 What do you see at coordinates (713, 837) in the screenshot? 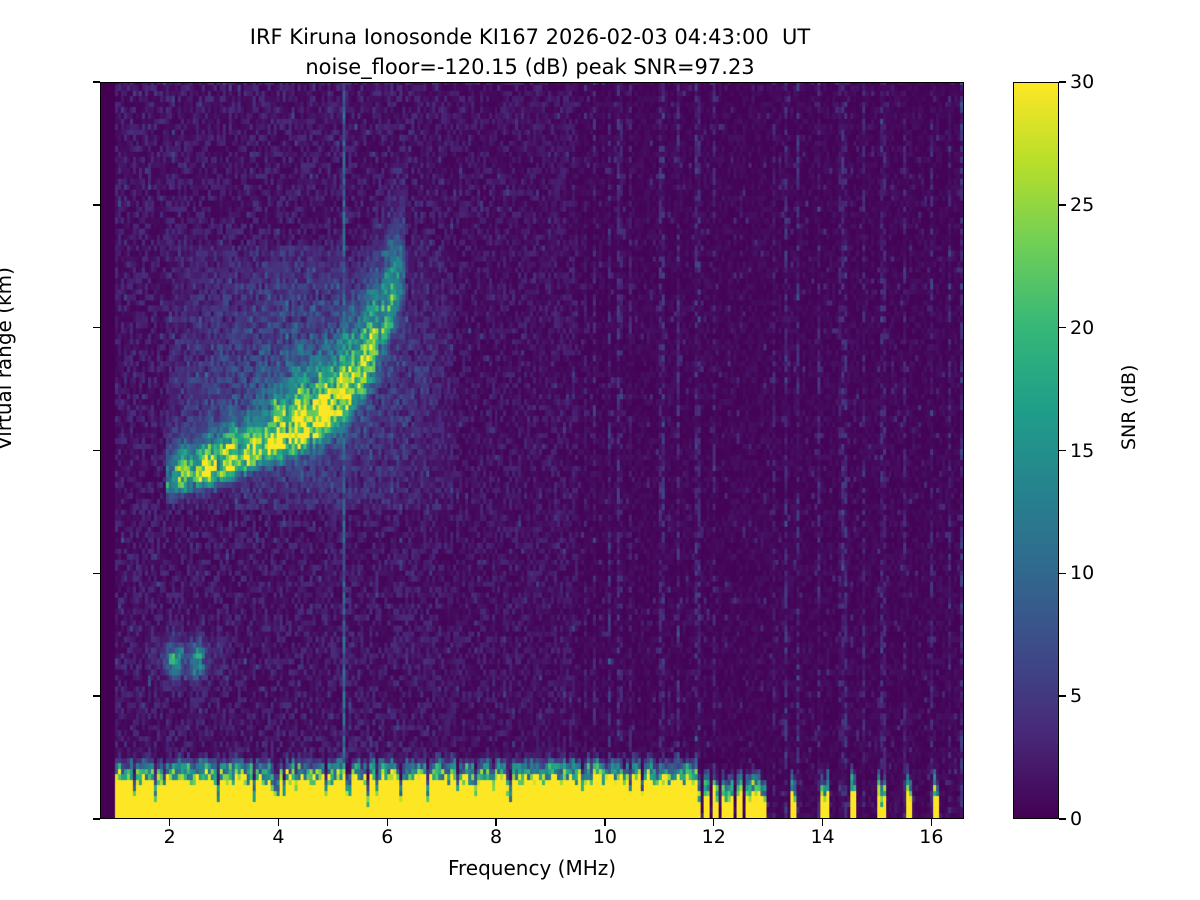
I see `x-tick-label-12: 12` at bounding box center [713, 837].